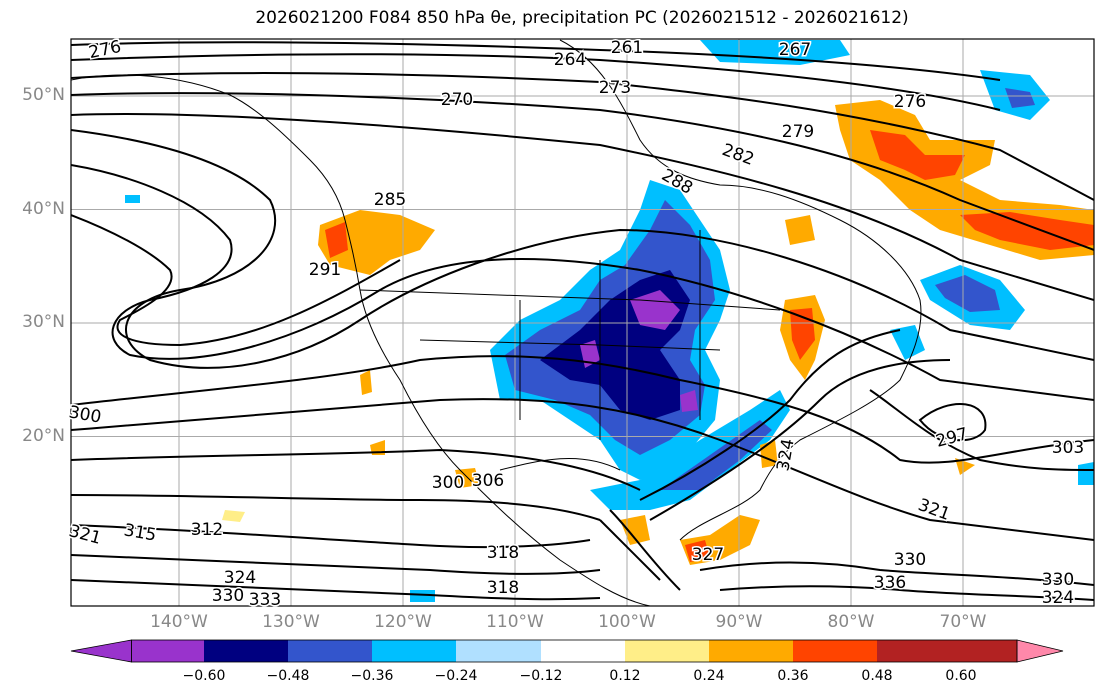 The image size is (1105, 700). Describe the element at coordinates (372, 676) in the screenshot. I see `colorbar-tick-label: −0.36` at that location.